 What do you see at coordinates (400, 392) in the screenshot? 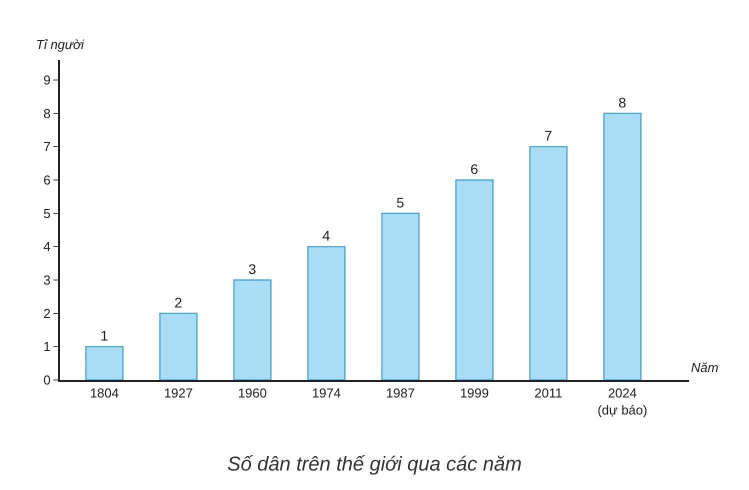
I see `x-tick-label: 1987` at bounding box center [400, 392].